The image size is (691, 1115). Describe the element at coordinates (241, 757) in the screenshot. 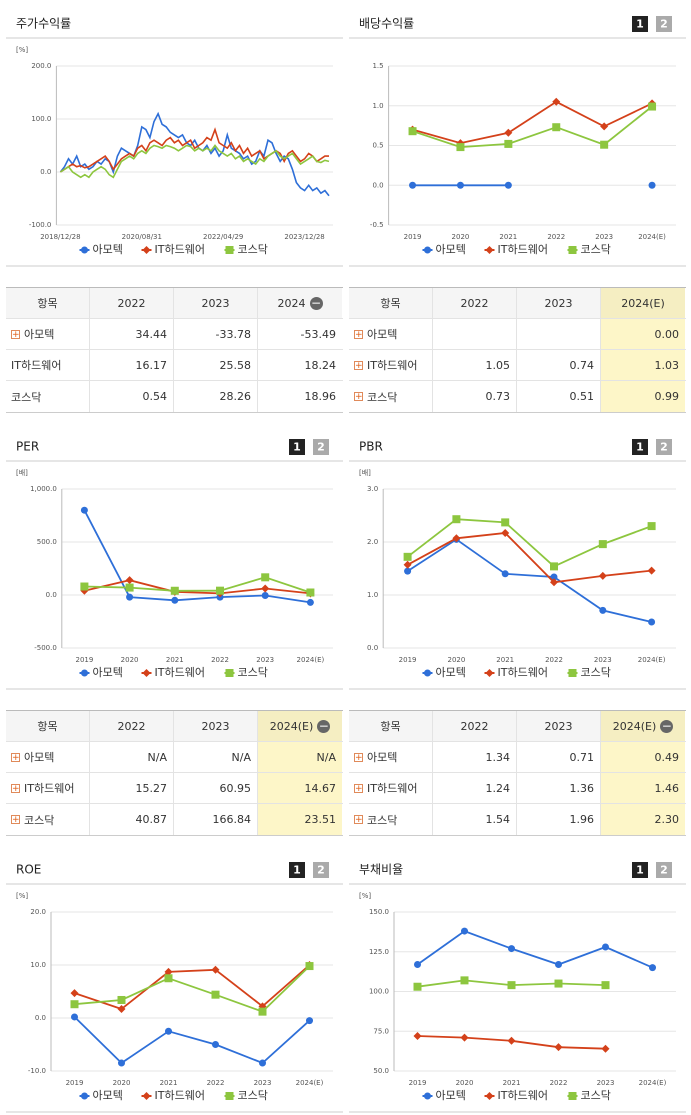

I see `cell-text: N/A` at that location.